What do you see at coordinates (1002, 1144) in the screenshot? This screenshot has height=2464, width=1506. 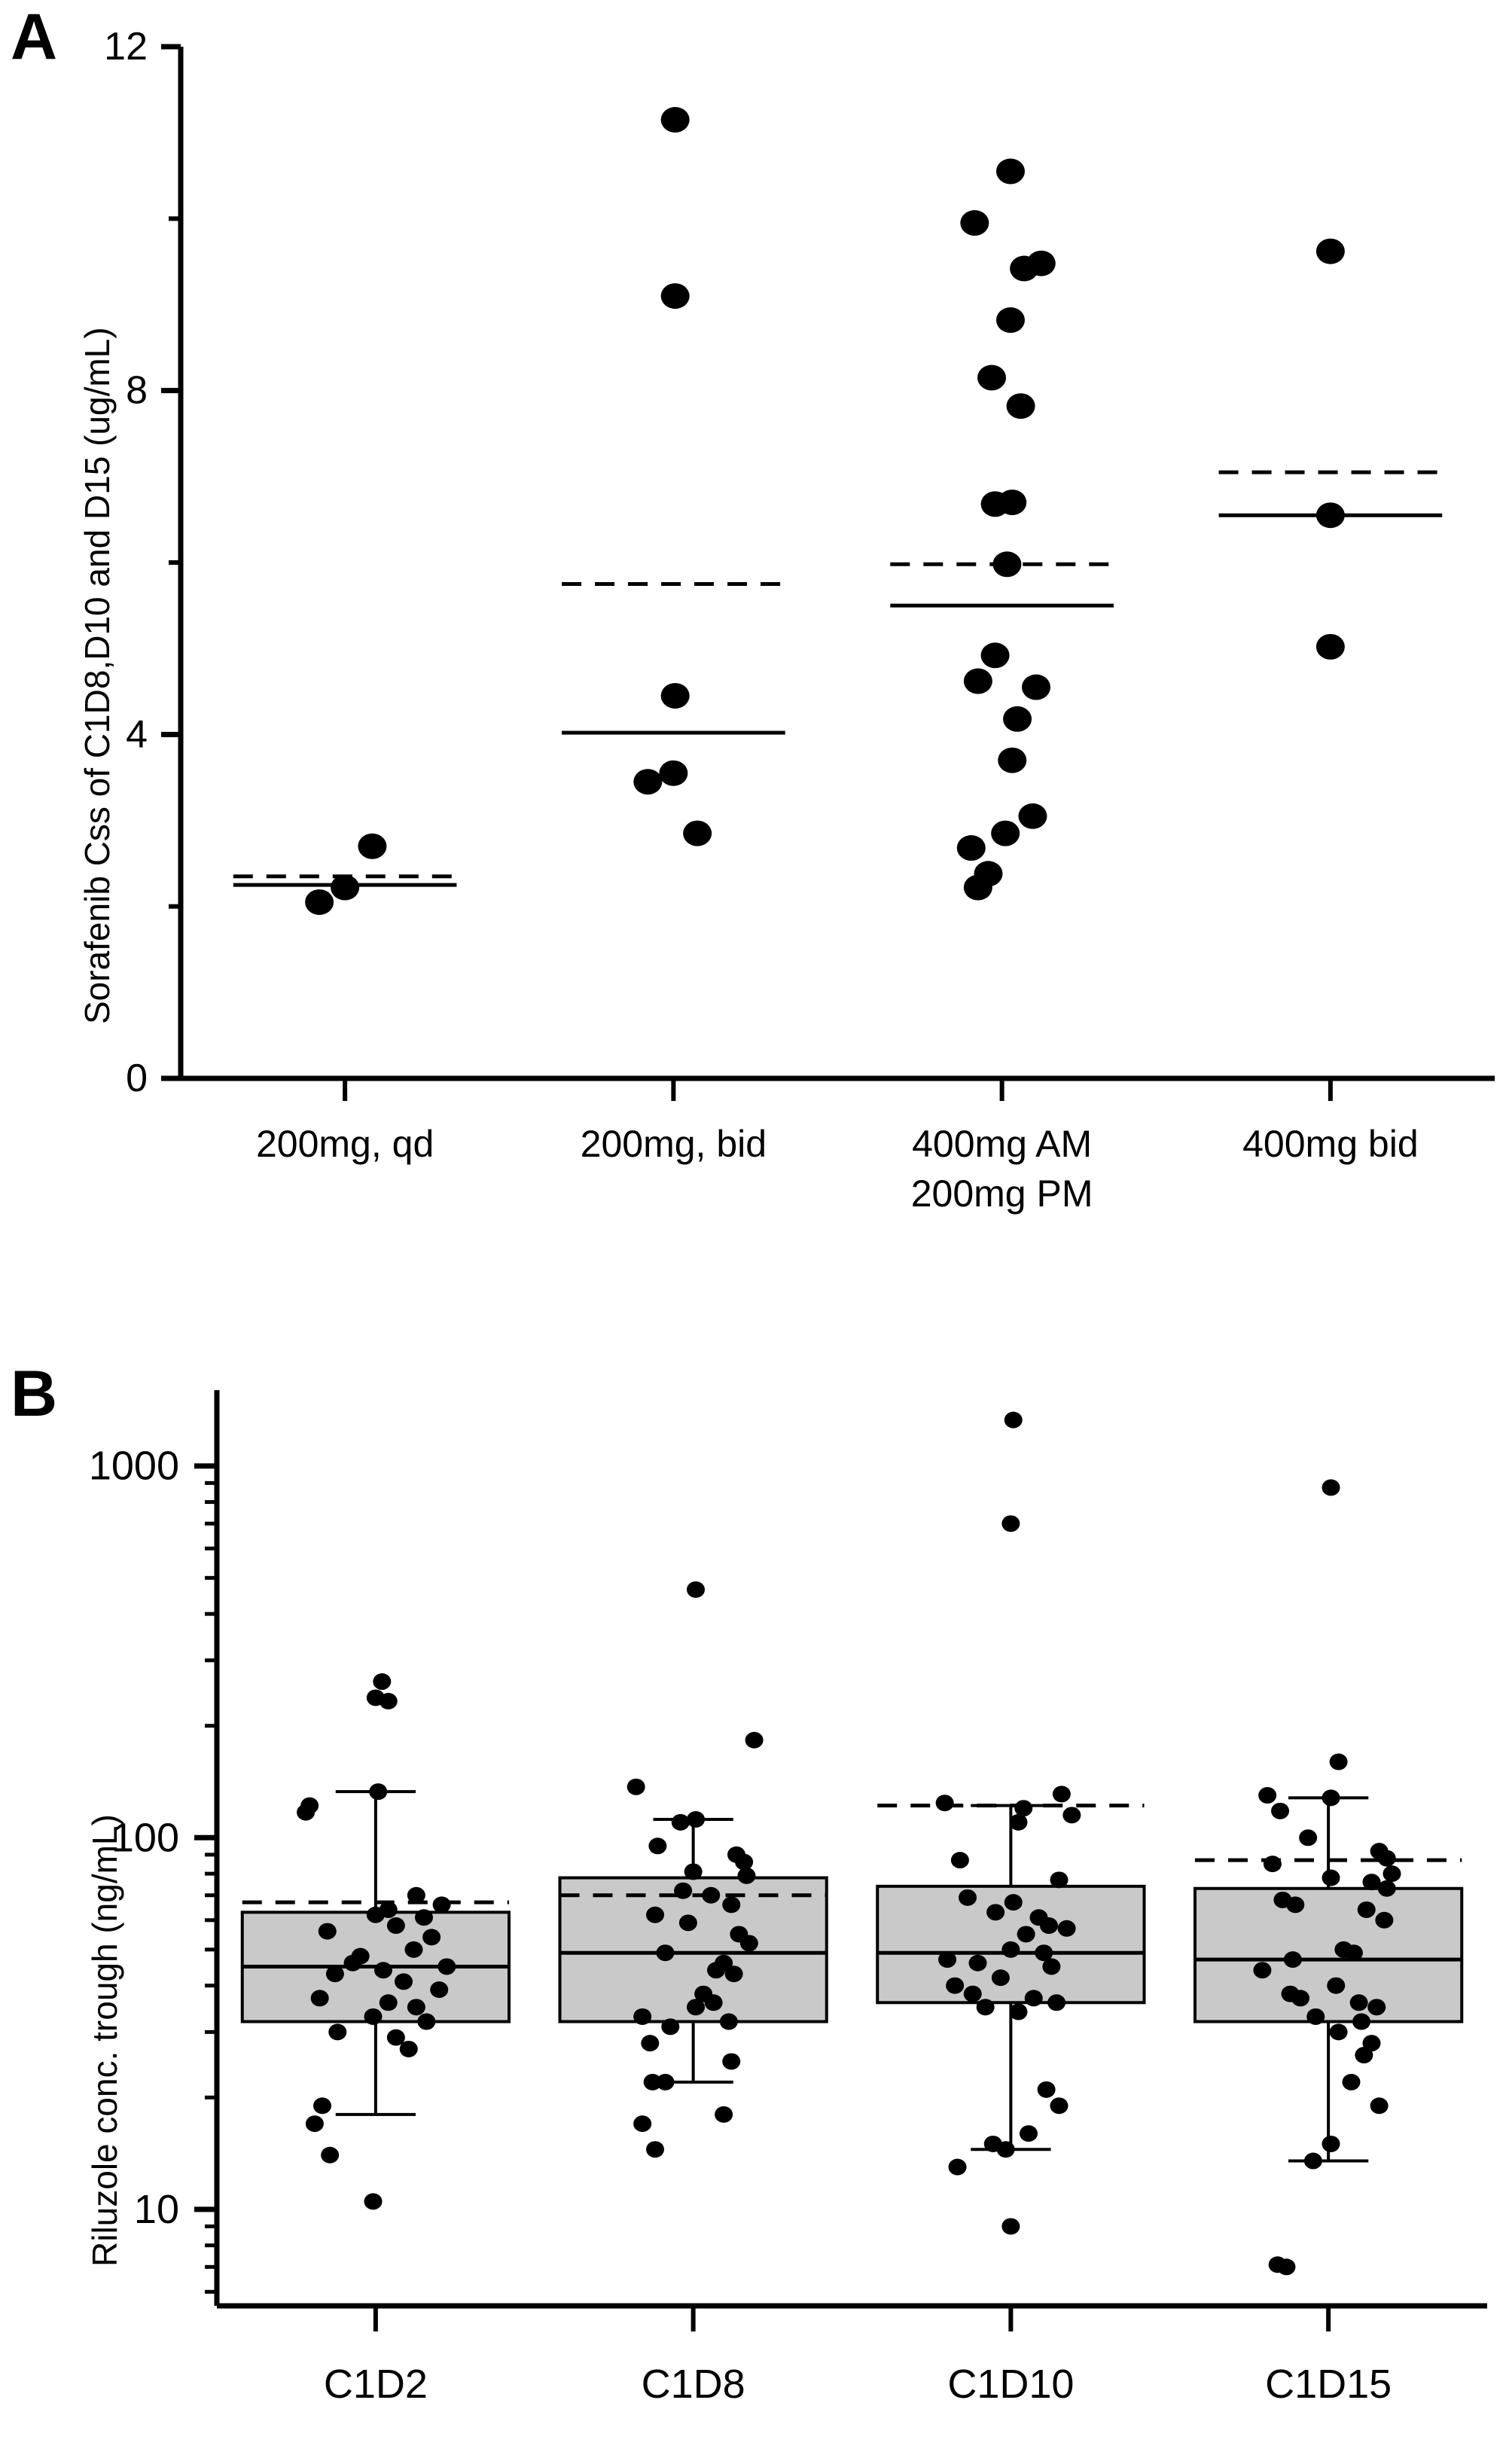 I see `panel-a-category-label: 400mg AM` at bounding box center [1002, 1144].